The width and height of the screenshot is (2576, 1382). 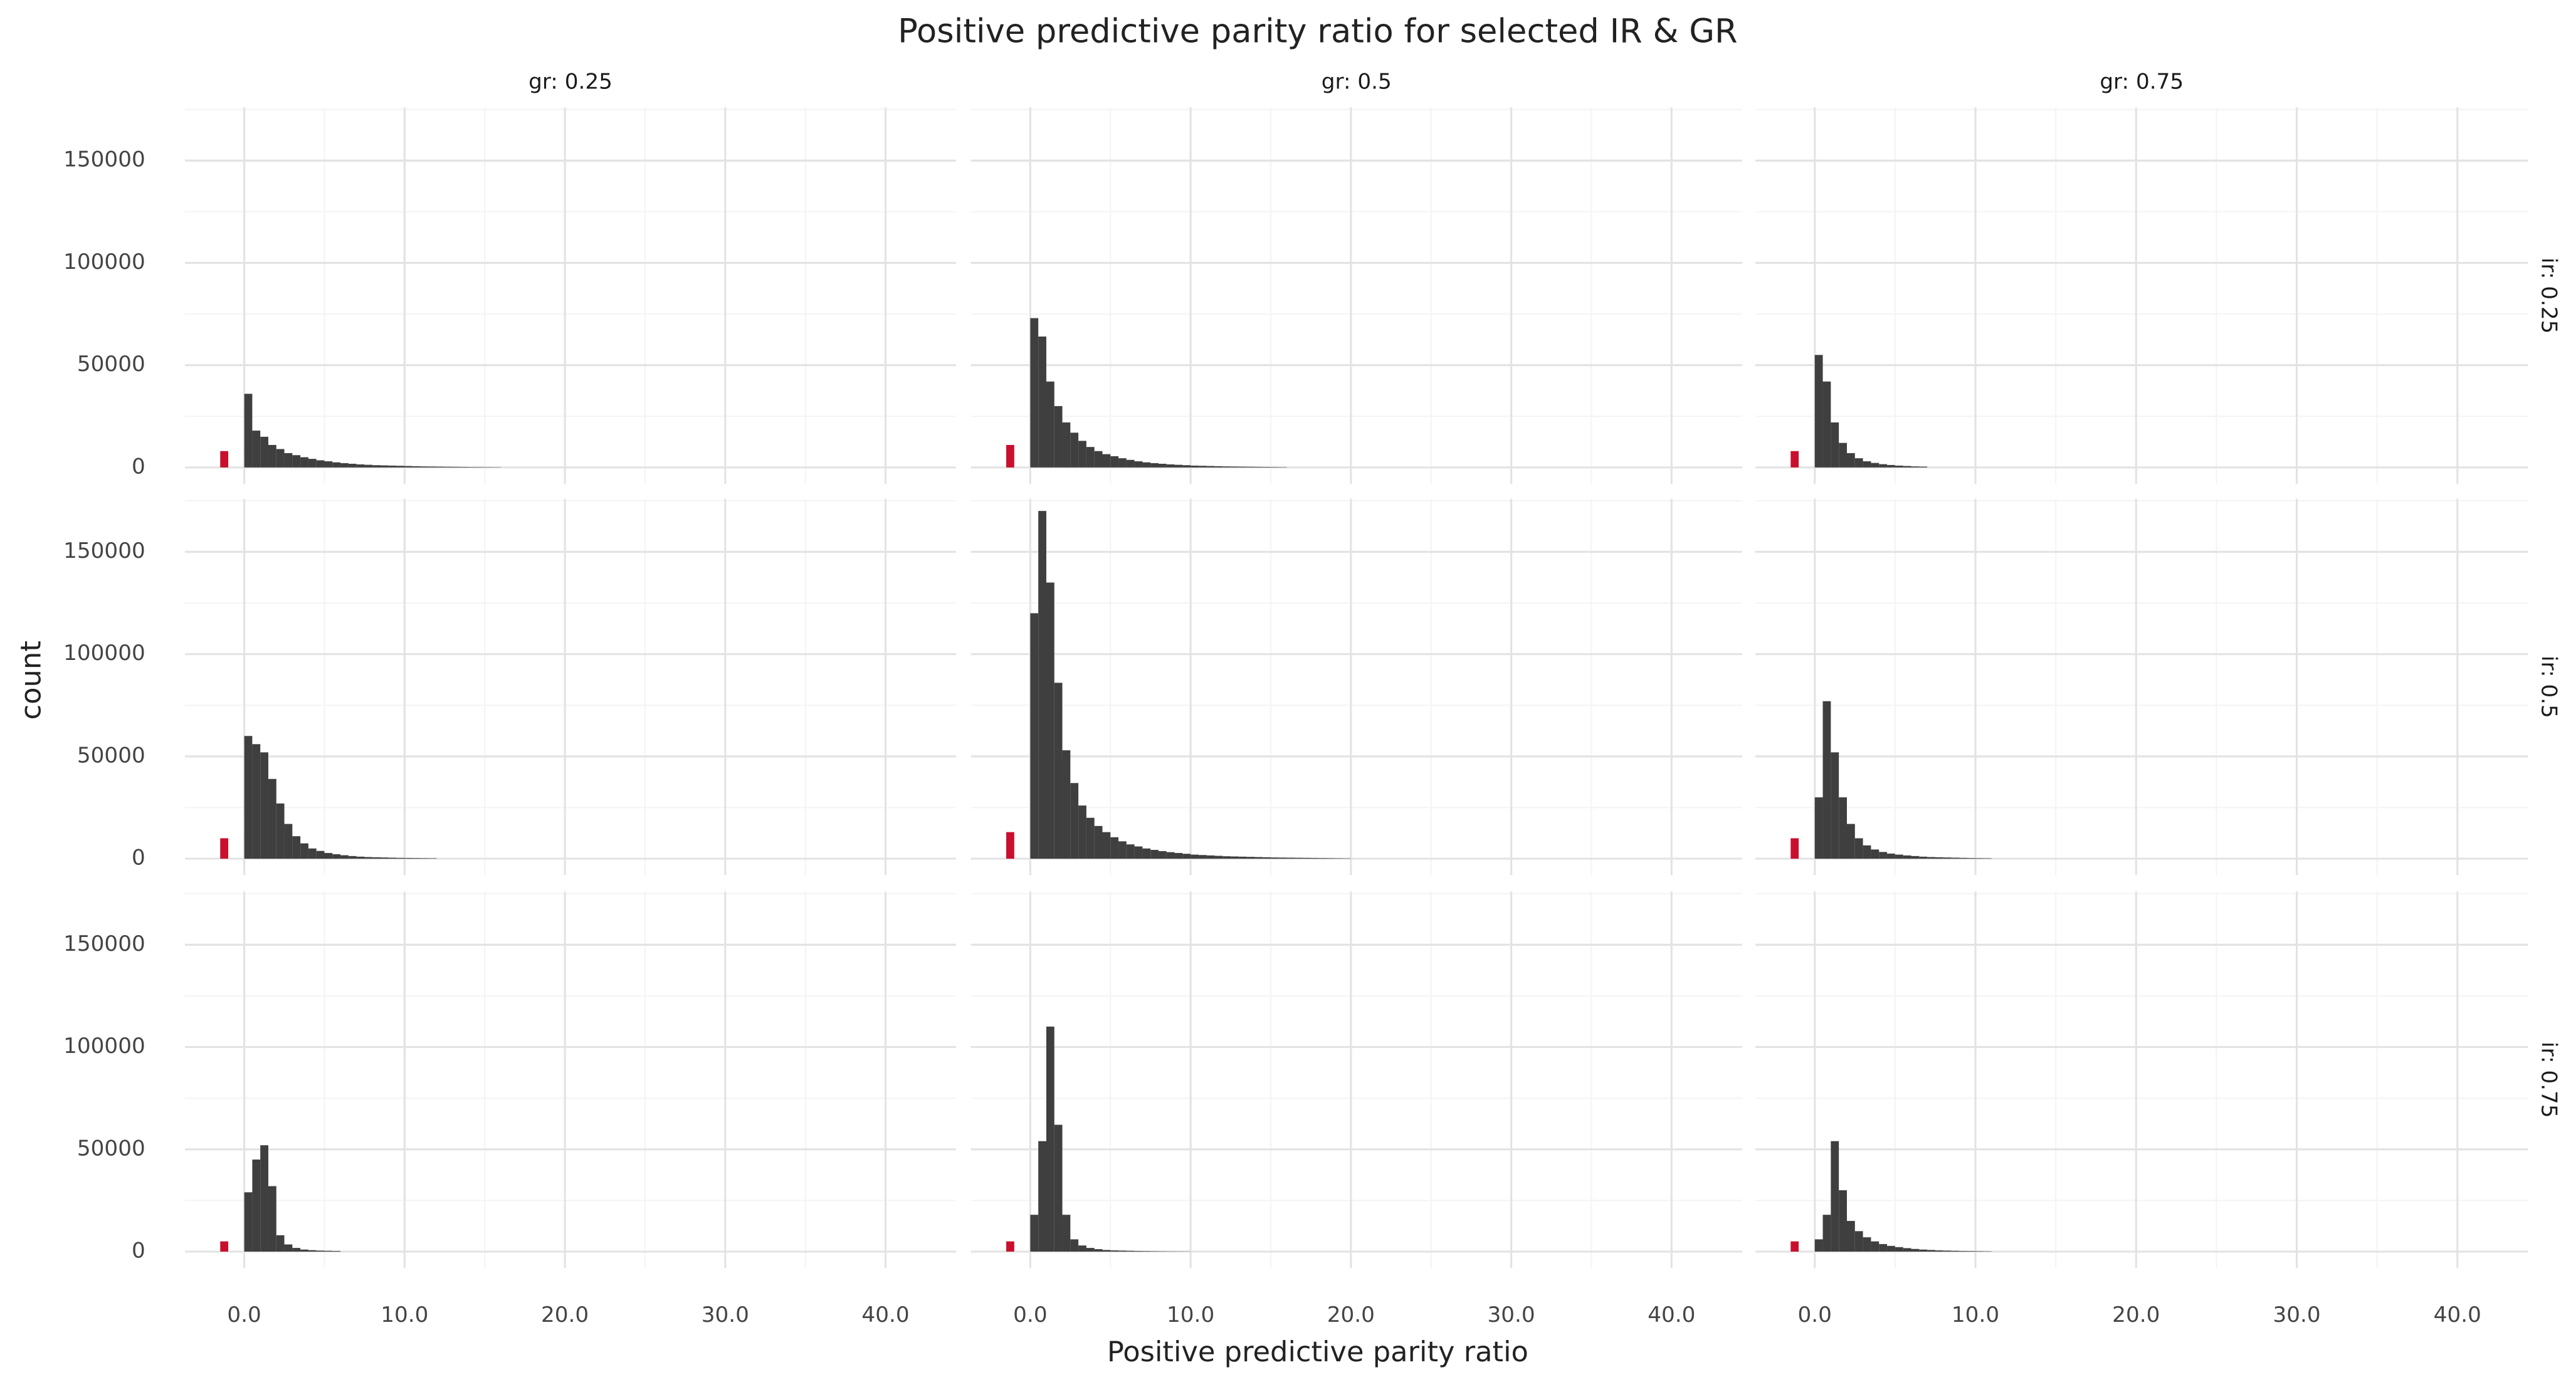 What do you see at coordinates (2549, 1080) in the screenshot?
I see `row-strip-label: ir: 0.75` at bounding box center [2549, 1080].